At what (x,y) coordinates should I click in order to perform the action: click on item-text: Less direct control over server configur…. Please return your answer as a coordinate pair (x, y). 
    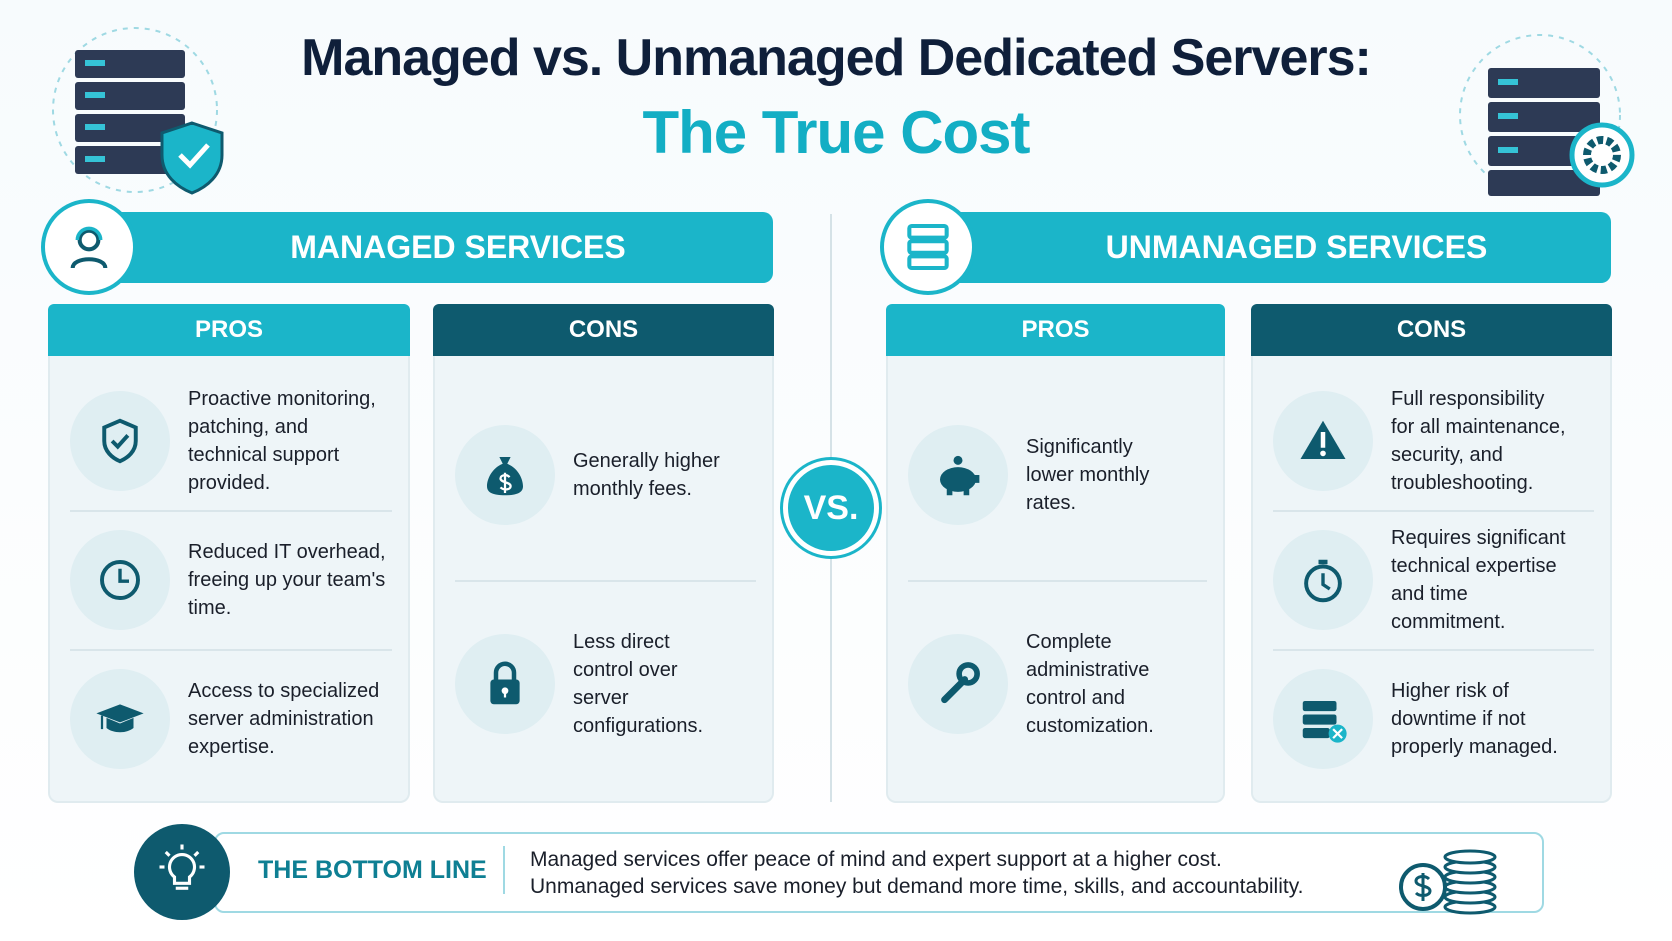
    Looking at the image, I should click on (638, 683).